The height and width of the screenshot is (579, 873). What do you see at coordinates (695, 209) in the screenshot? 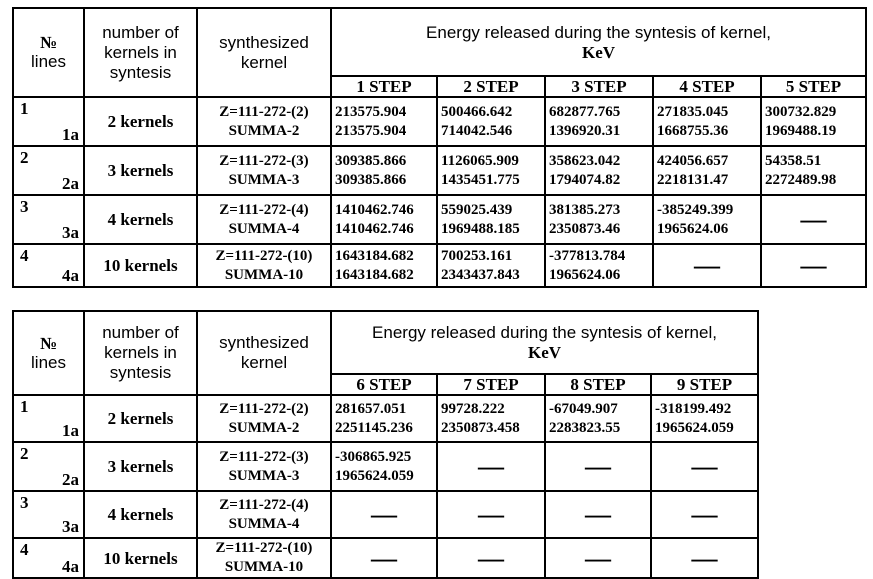
I see `energy-value: -385249.399` at bounding box center [695, 209].